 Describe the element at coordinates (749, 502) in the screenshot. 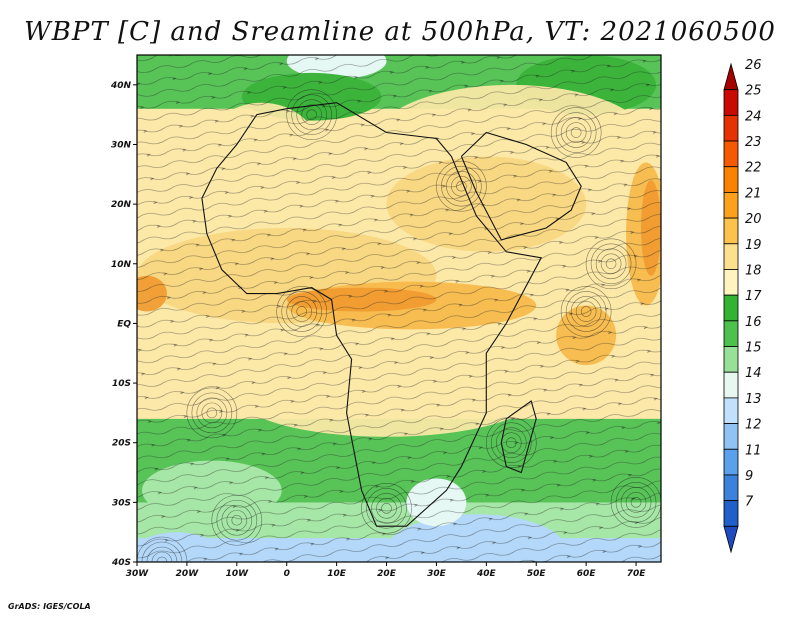

I see `colorbar-label: 7` at that location.